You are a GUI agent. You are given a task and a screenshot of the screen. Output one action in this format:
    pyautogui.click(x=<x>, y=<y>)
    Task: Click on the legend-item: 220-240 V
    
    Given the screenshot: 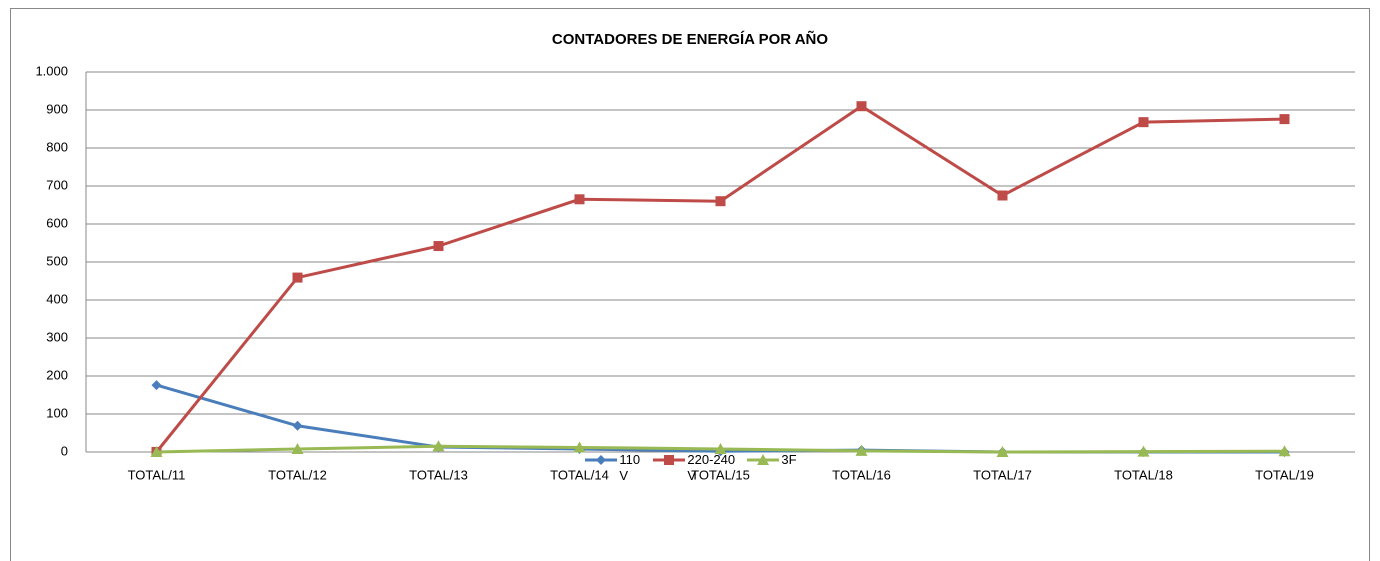 What is the action you would take?
    pyautogui.click(x=695, y=468)
    